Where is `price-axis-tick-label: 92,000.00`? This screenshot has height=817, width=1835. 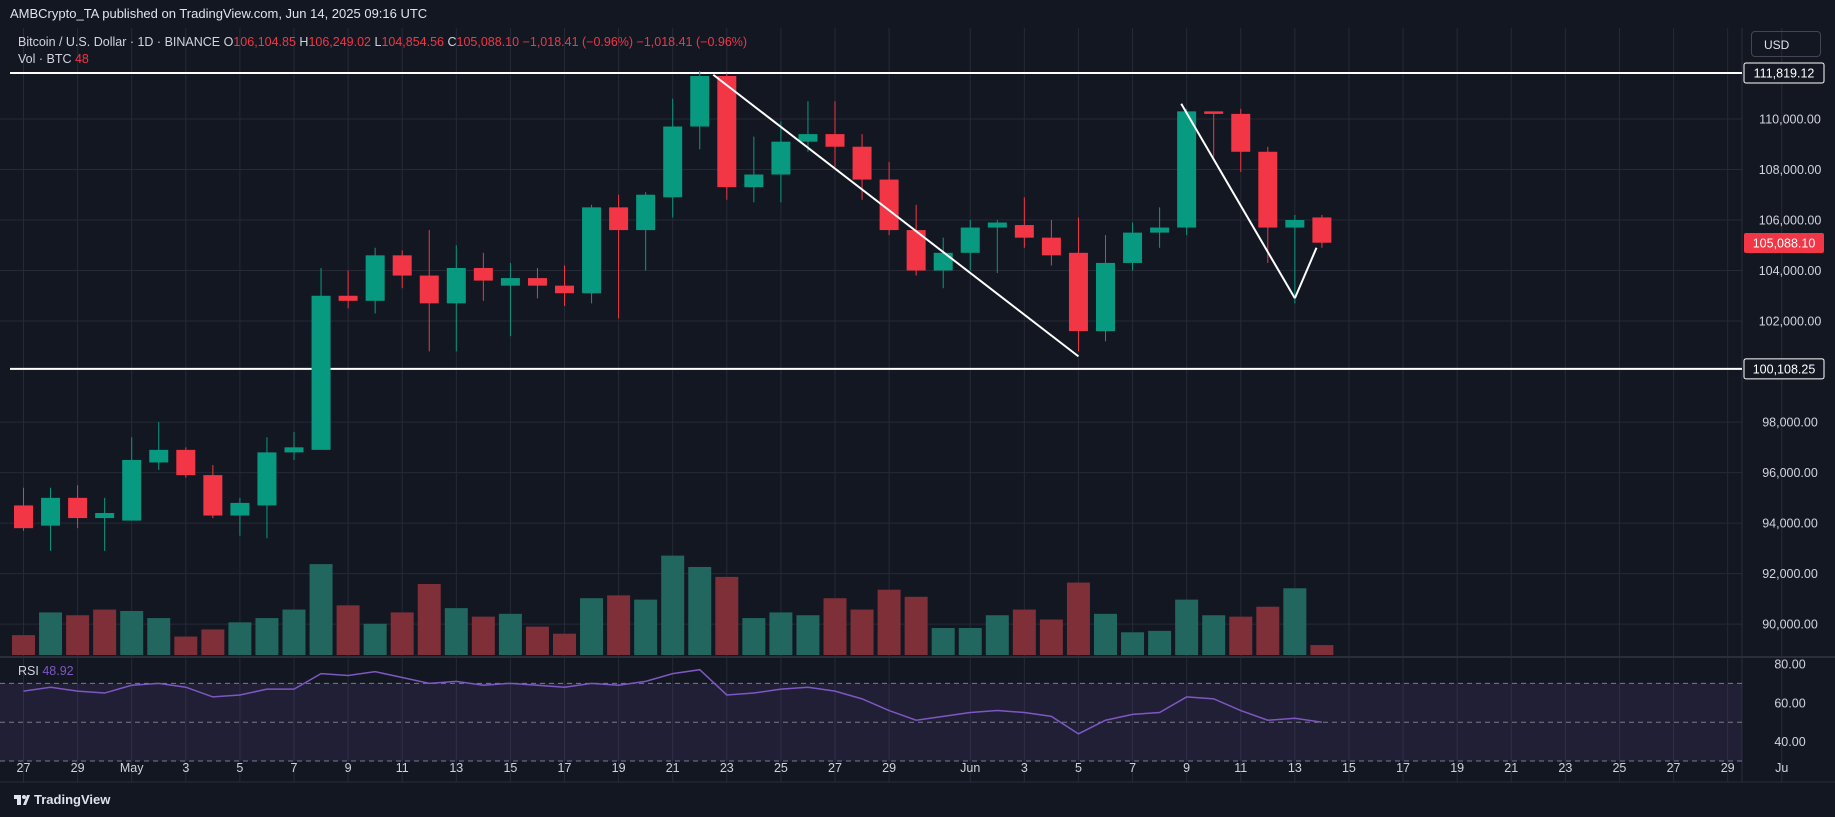
price-axis-tick-label: 92,000.00 is located at coordinates (1790, 574).